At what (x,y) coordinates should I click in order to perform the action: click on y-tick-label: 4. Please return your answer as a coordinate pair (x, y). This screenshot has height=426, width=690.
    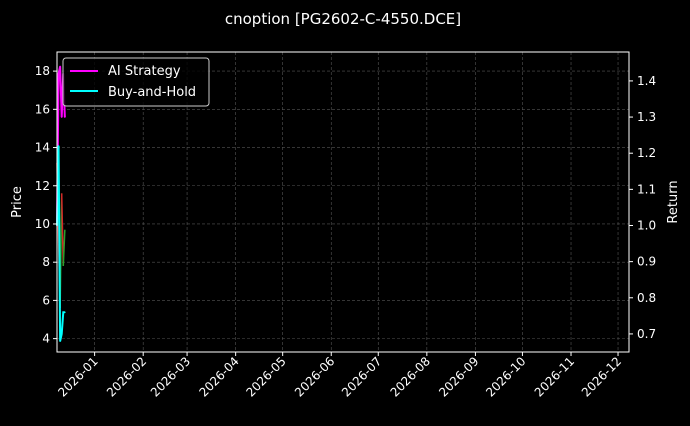
    Looking at the image, I should click on (46, 339).